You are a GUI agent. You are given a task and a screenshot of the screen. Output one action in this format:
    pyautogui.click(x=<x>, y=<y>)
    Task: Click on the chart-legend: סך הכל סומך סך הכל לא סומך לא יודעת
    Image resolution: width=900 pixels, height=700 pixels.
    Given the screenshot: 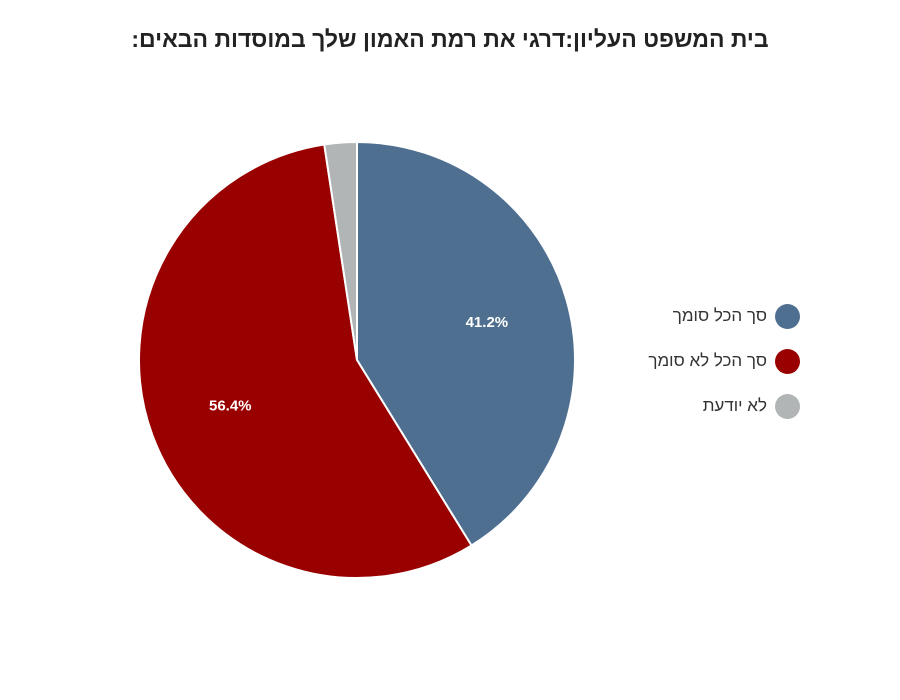 What is the action you would take?
    pyautogui.click(x=700, y=365)
    